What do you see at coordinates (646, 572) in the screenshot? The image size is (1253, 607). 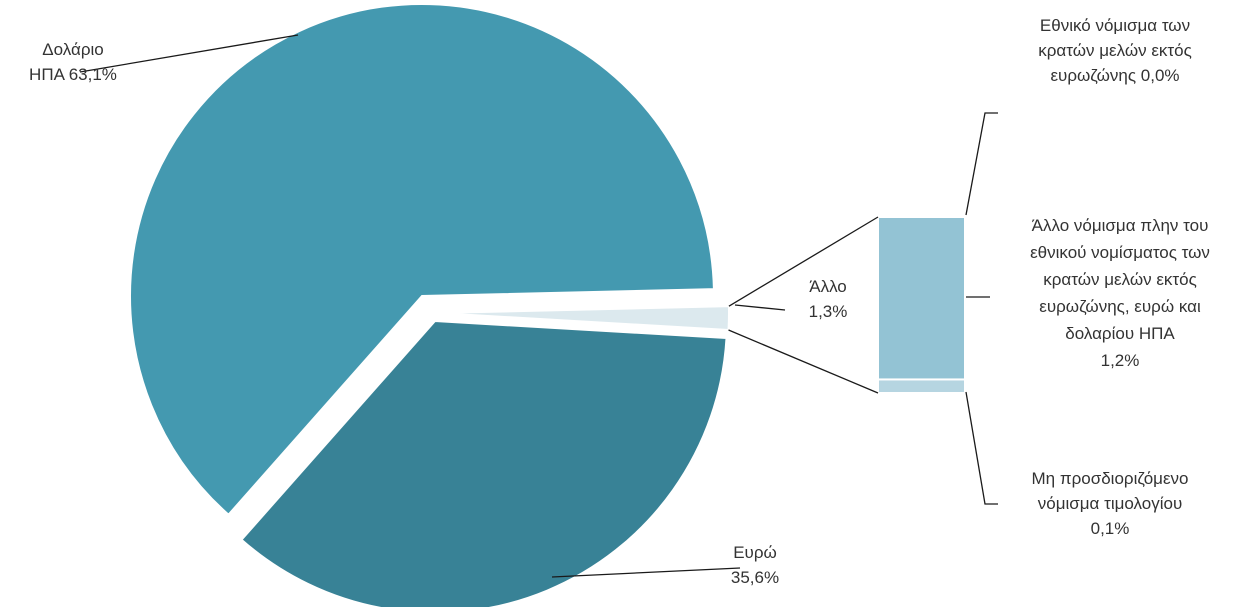 I see `leader-euro` at bounding box center [646, 572].